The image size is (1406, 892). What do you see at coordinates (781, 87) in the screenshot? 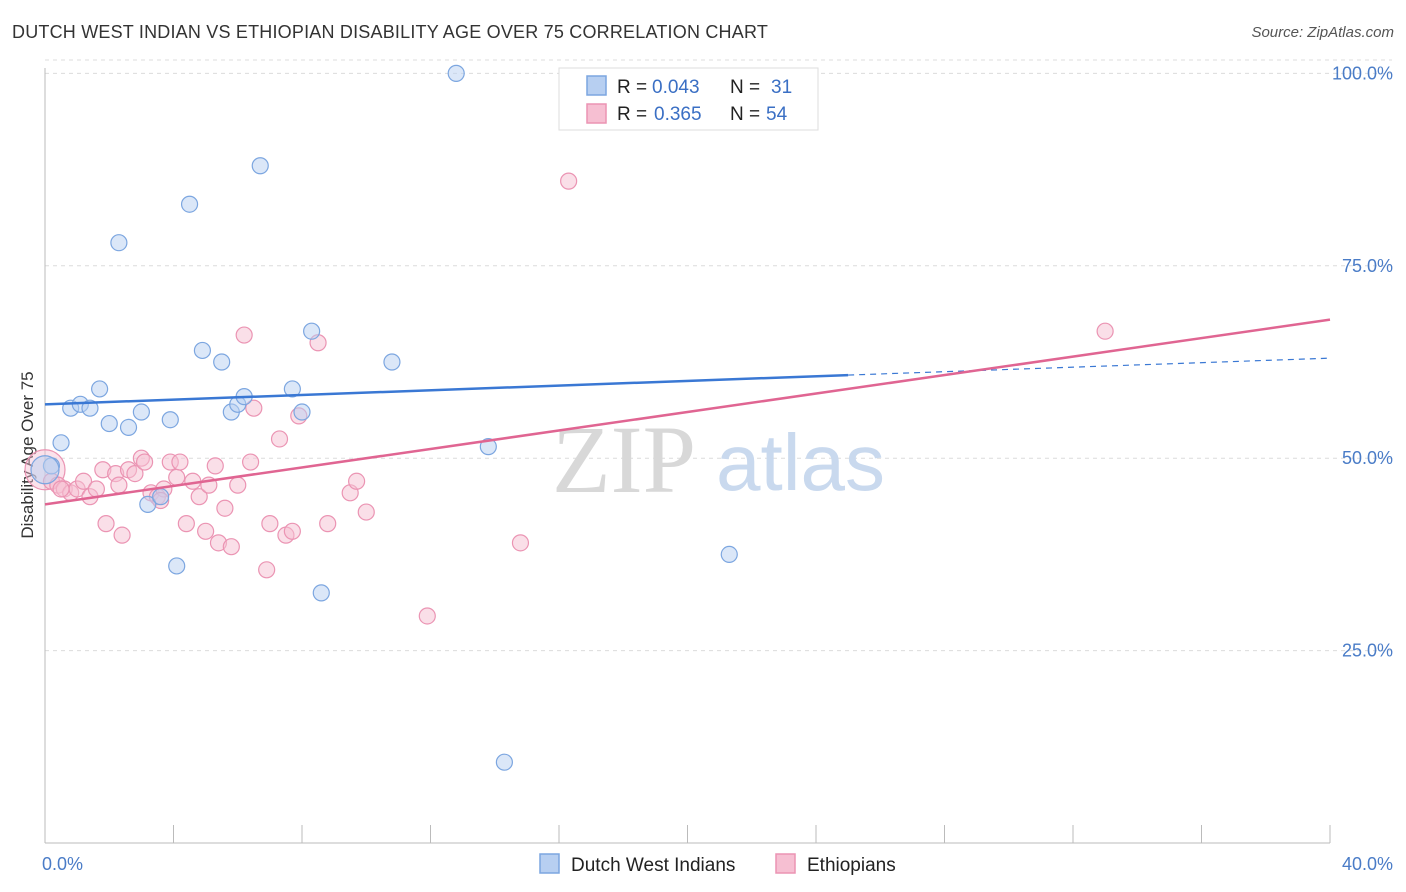
I see `legend-n-value-1: 31` at bounding box center [781, 87].